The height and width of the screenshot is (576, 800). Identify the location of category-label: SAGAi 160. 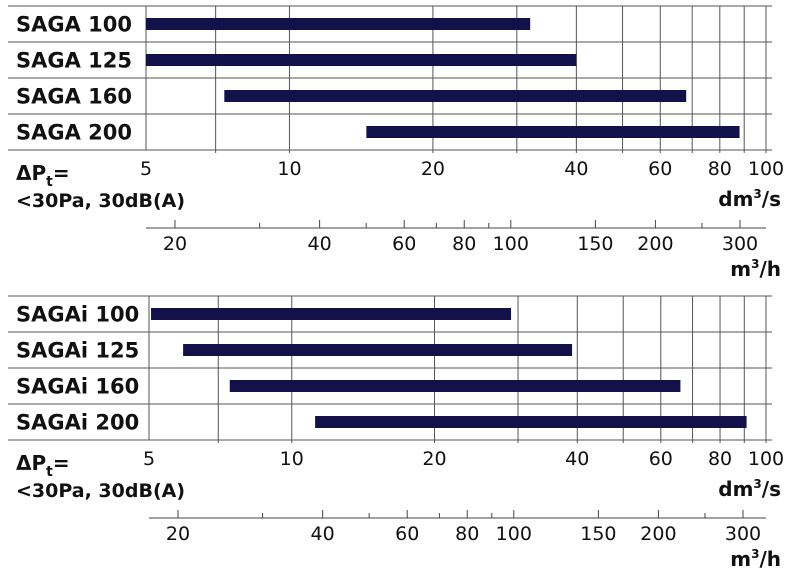
(77, 387).